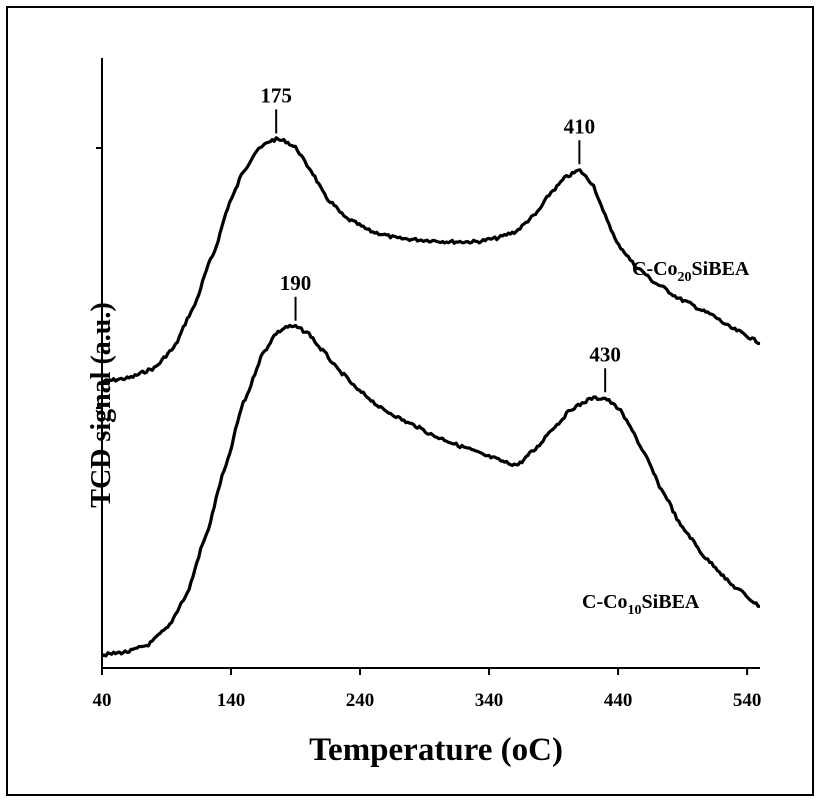  Describe the element at coordinates (231, 700) in the screenshot. I see `x-tick-label: 140` at that location.